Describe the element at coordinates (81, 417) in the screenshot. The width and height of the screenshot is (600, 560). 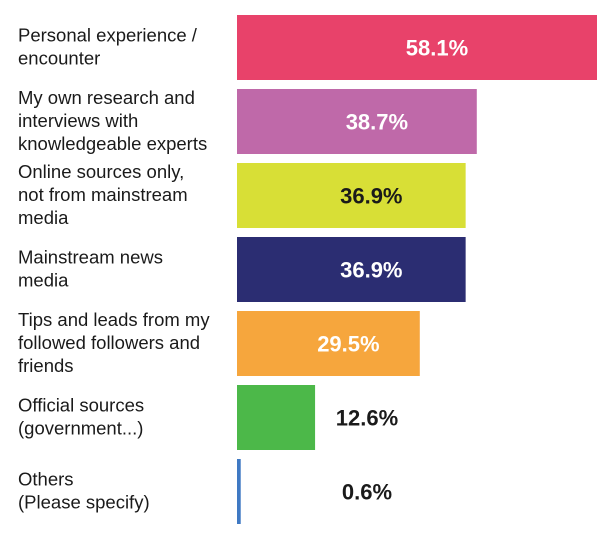
I see `category-label-6: Official sources (government...)` at that location.